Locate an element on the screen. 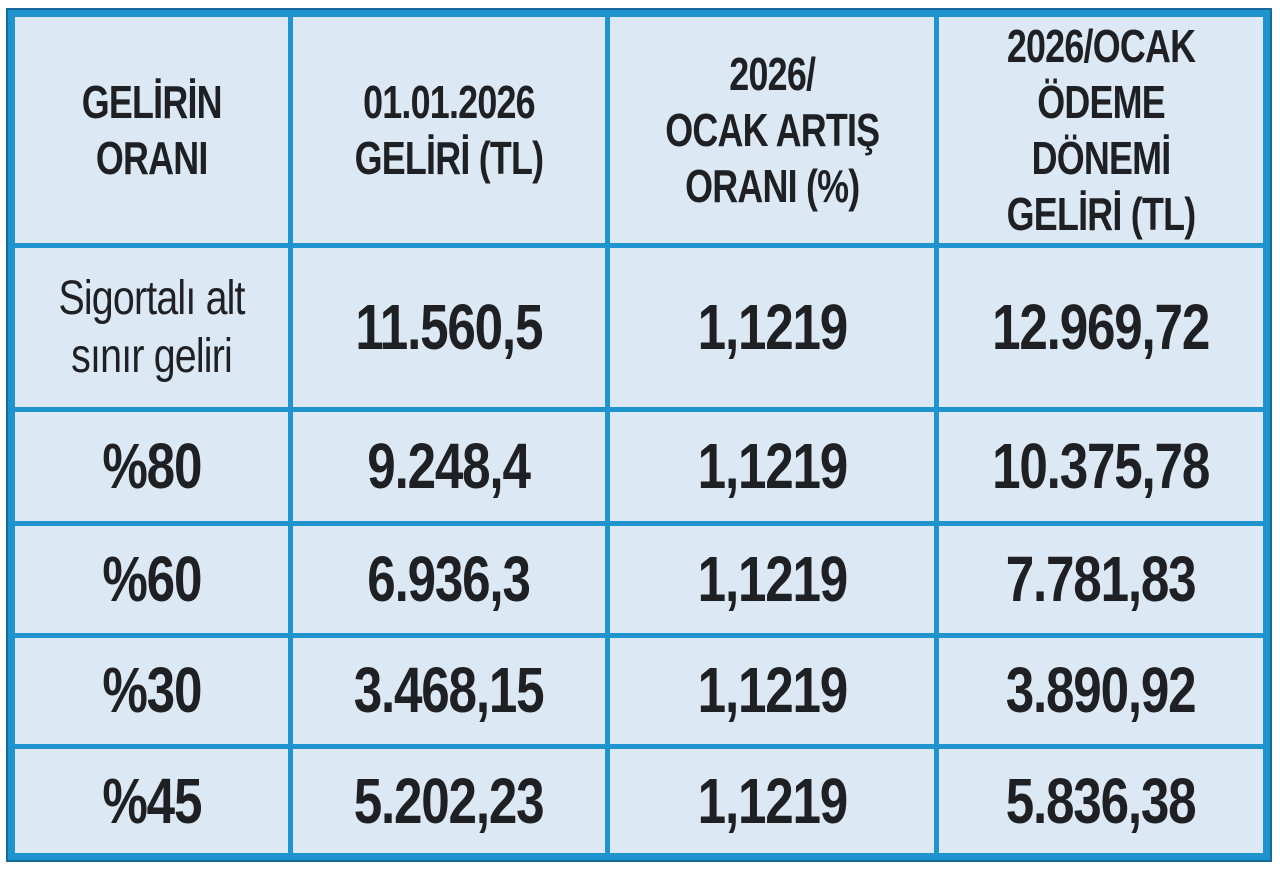 The image size is (1280, 872). value-geliri: 11.560,5 is located at coordinates (449, 326).